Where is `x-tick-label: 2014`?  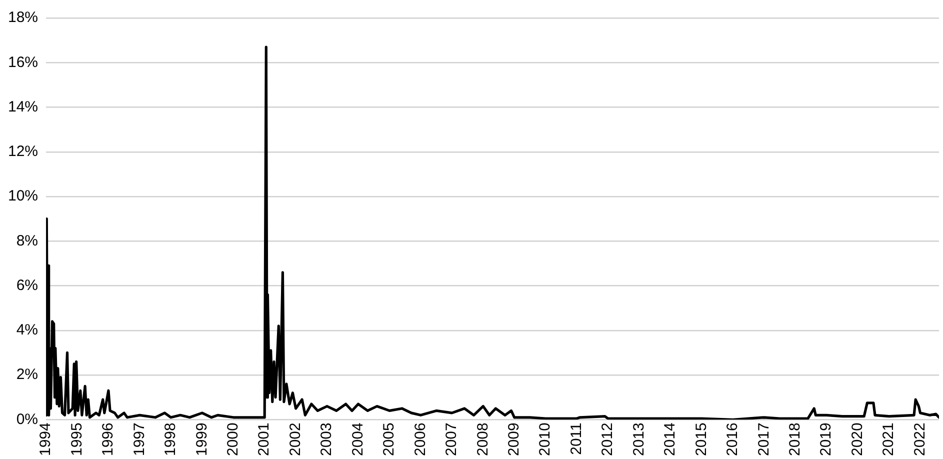
x-tick-label: 2014 is located at coordinates (670, 439).